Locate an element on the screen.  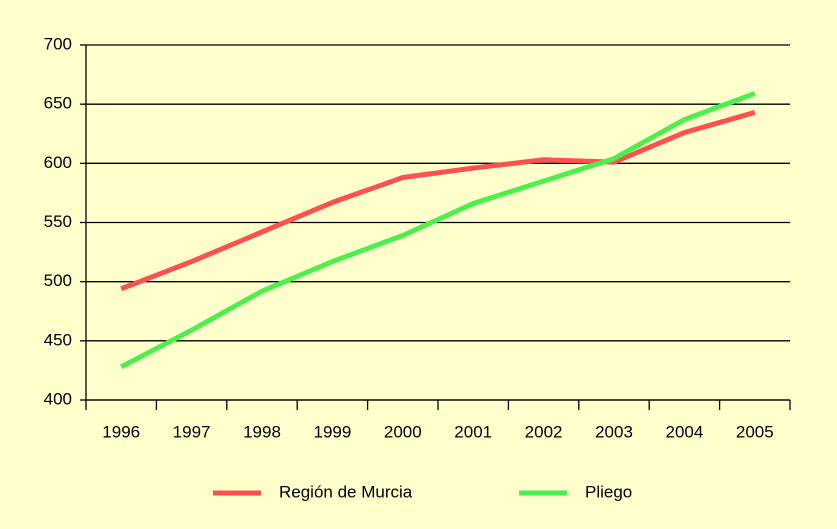
x-tick-label: 2004 is located at coordinates (684, 431).